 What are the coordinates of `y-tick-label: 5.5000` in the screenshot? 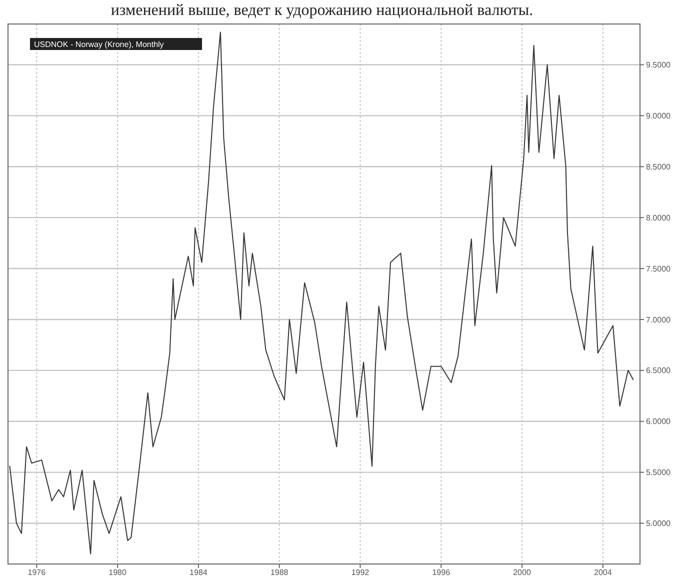 It's located at (659, 473).